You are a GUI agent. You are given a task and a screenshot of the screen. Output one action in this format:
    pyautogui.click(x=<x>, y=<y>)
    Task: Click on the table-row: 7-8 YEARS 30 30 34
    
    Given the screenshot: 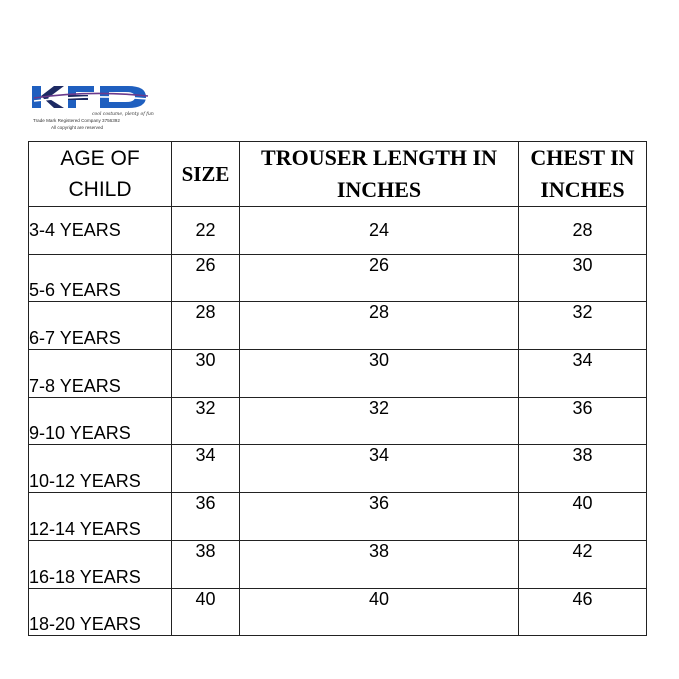 What is the action you would take?
    pyautogui.click(x=337, y=373)
    